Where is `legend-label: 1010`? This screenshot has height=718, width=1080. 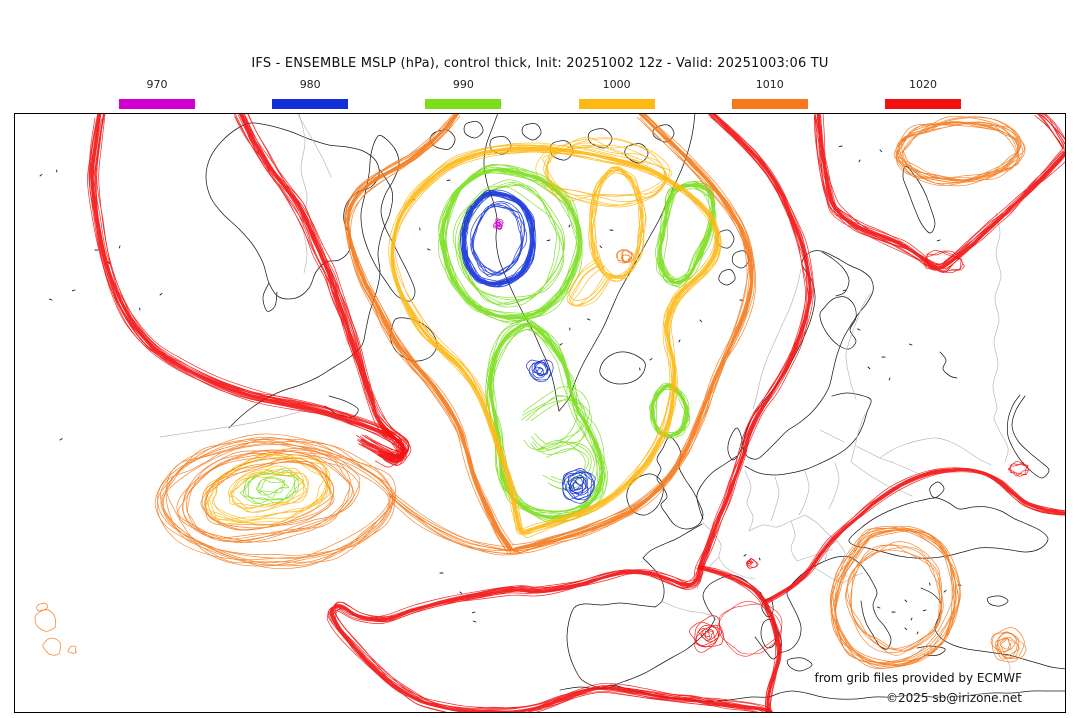
legend-label: 1010 is located at coordinates (769, 84).